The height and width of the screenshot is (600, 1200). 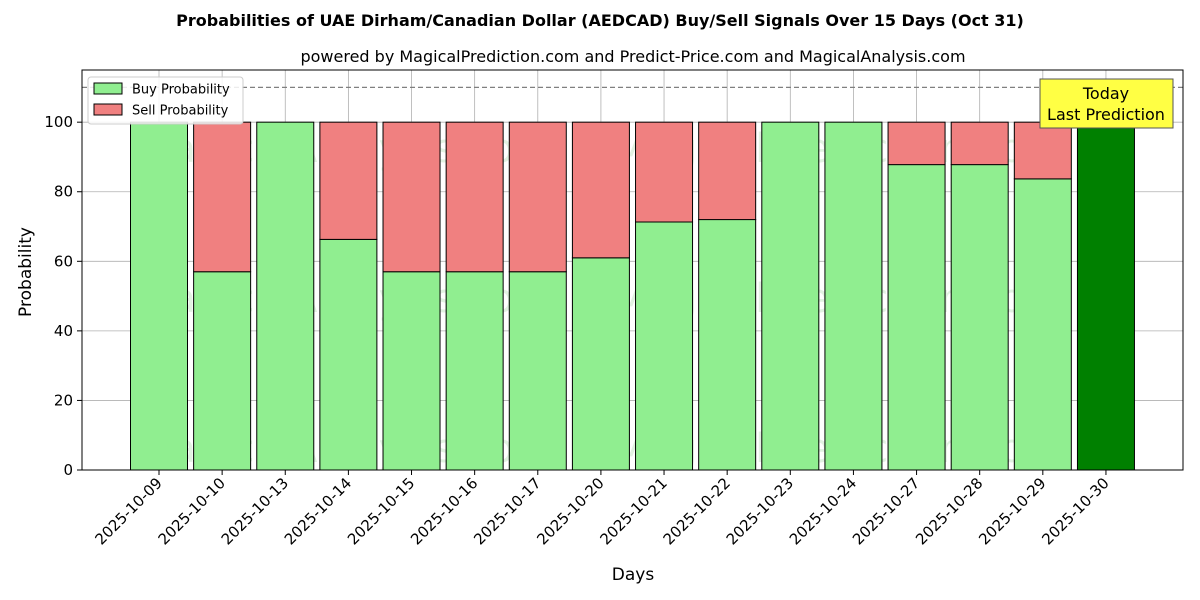 I want to click on x-tick-label: 2025-10-15, so click(x=381, y=511).